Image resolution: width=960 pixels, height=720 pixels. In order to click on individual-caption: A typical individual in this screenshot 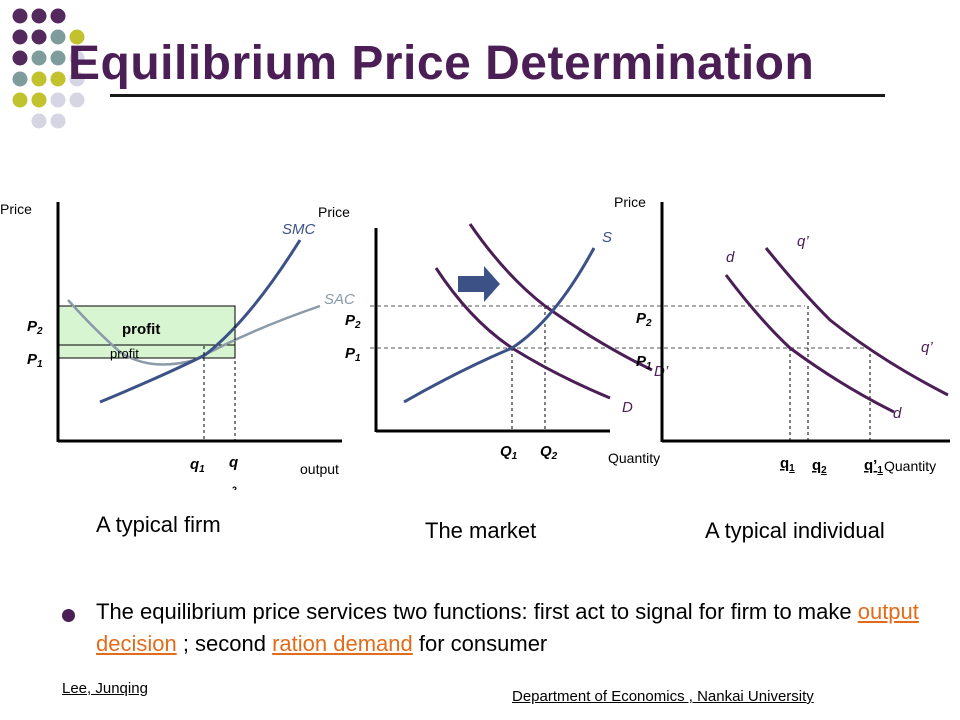, I will do `click(795, 530)`.